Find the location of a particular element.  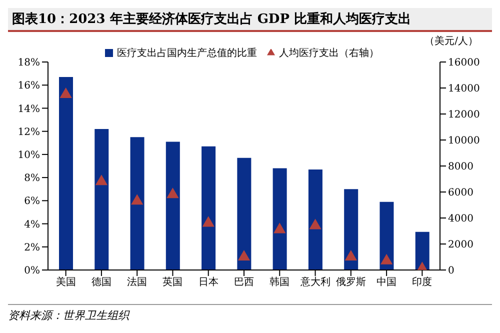

y2-tick-label: 8000 is located at coordinates (461, 167).